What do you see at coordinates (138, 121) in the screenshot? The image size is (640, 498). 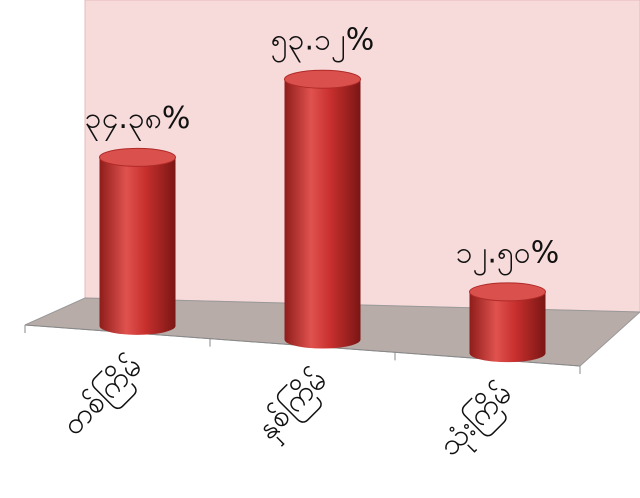 I see `value-label: ၃၄.၃၈%` at bounding box center [138, 121].